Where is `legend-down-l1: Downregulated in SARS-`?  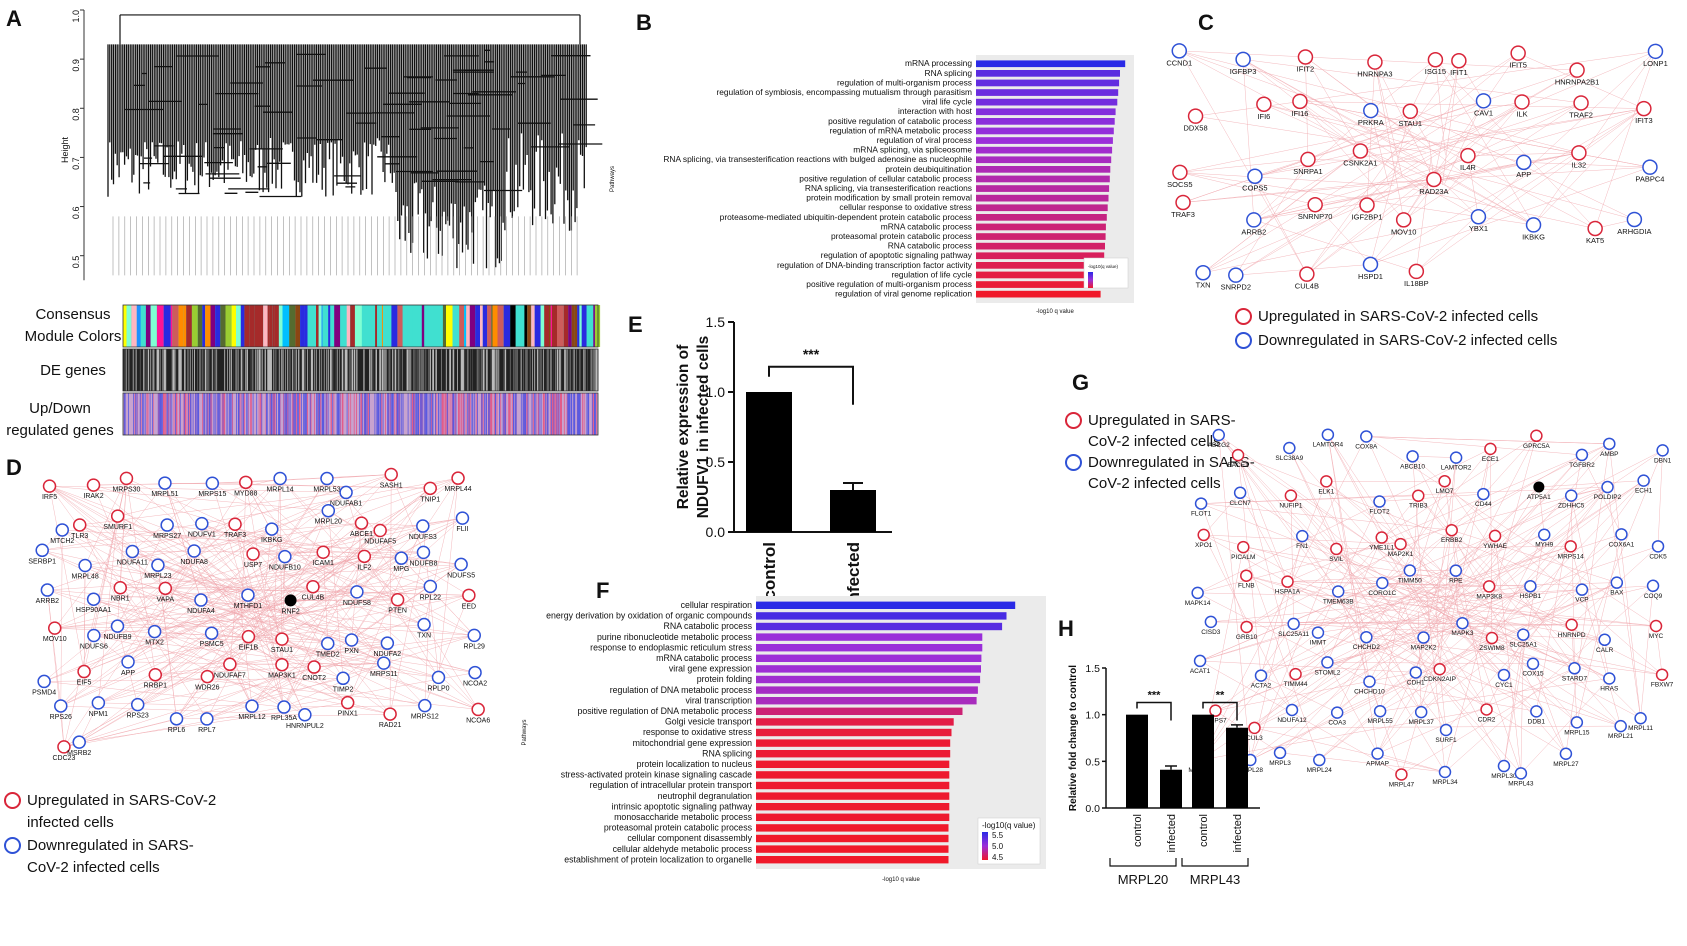 legend-down-l1: Downregulated in SARS- is located at coordinates (110, 845).